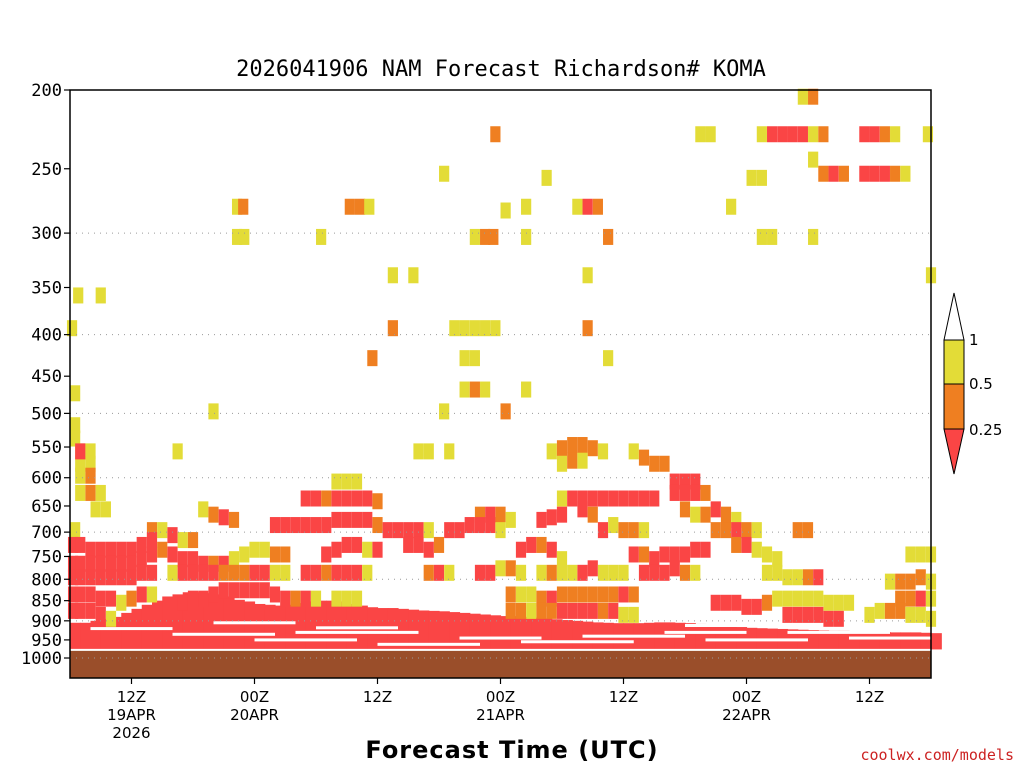 This screenshot has width=1024, height=768. What do you see at coordinates (746, 715) in the screenshot?
I see `x-date-label: 22APR` at bounding box center [746, 715].